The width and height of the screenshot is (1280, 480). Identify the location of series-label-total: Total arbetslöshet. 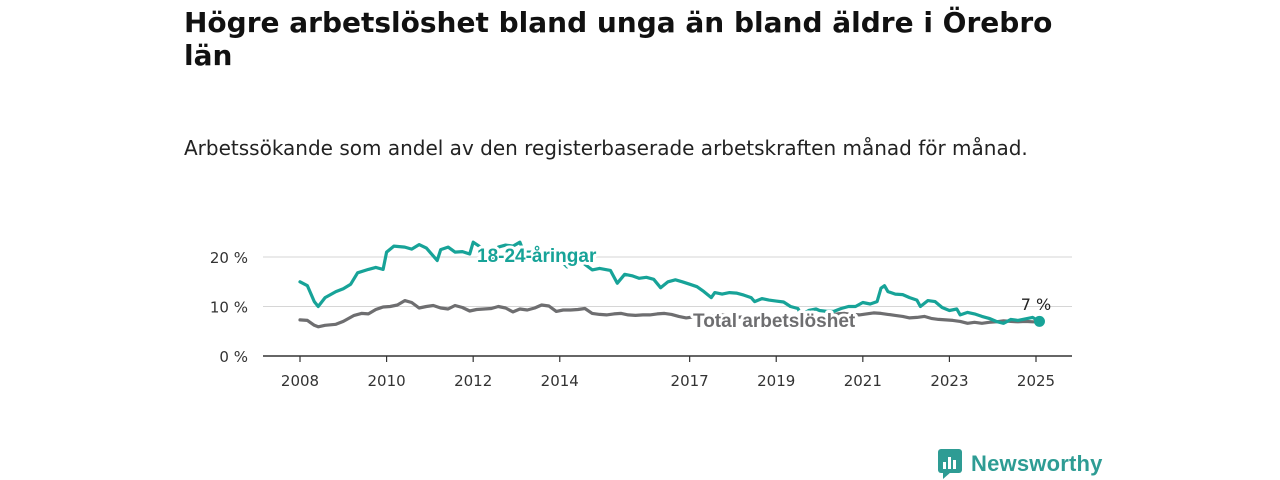
(774, 321).